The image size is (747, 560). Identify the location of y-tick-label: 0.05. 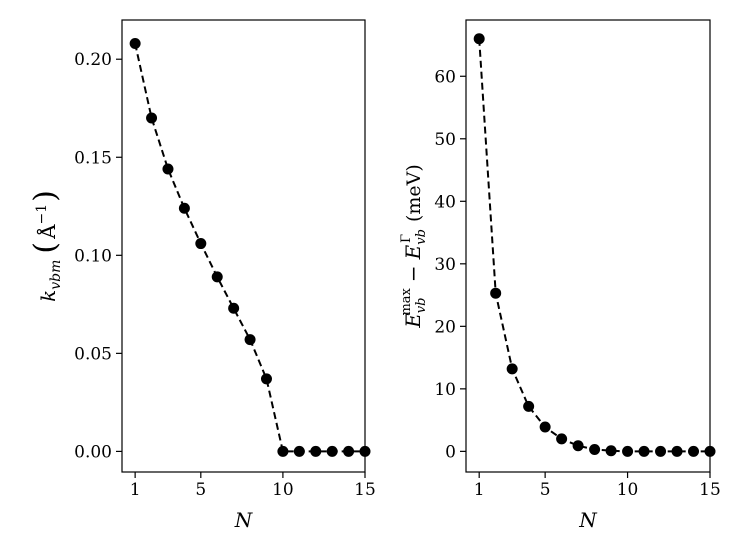
(93, 354).